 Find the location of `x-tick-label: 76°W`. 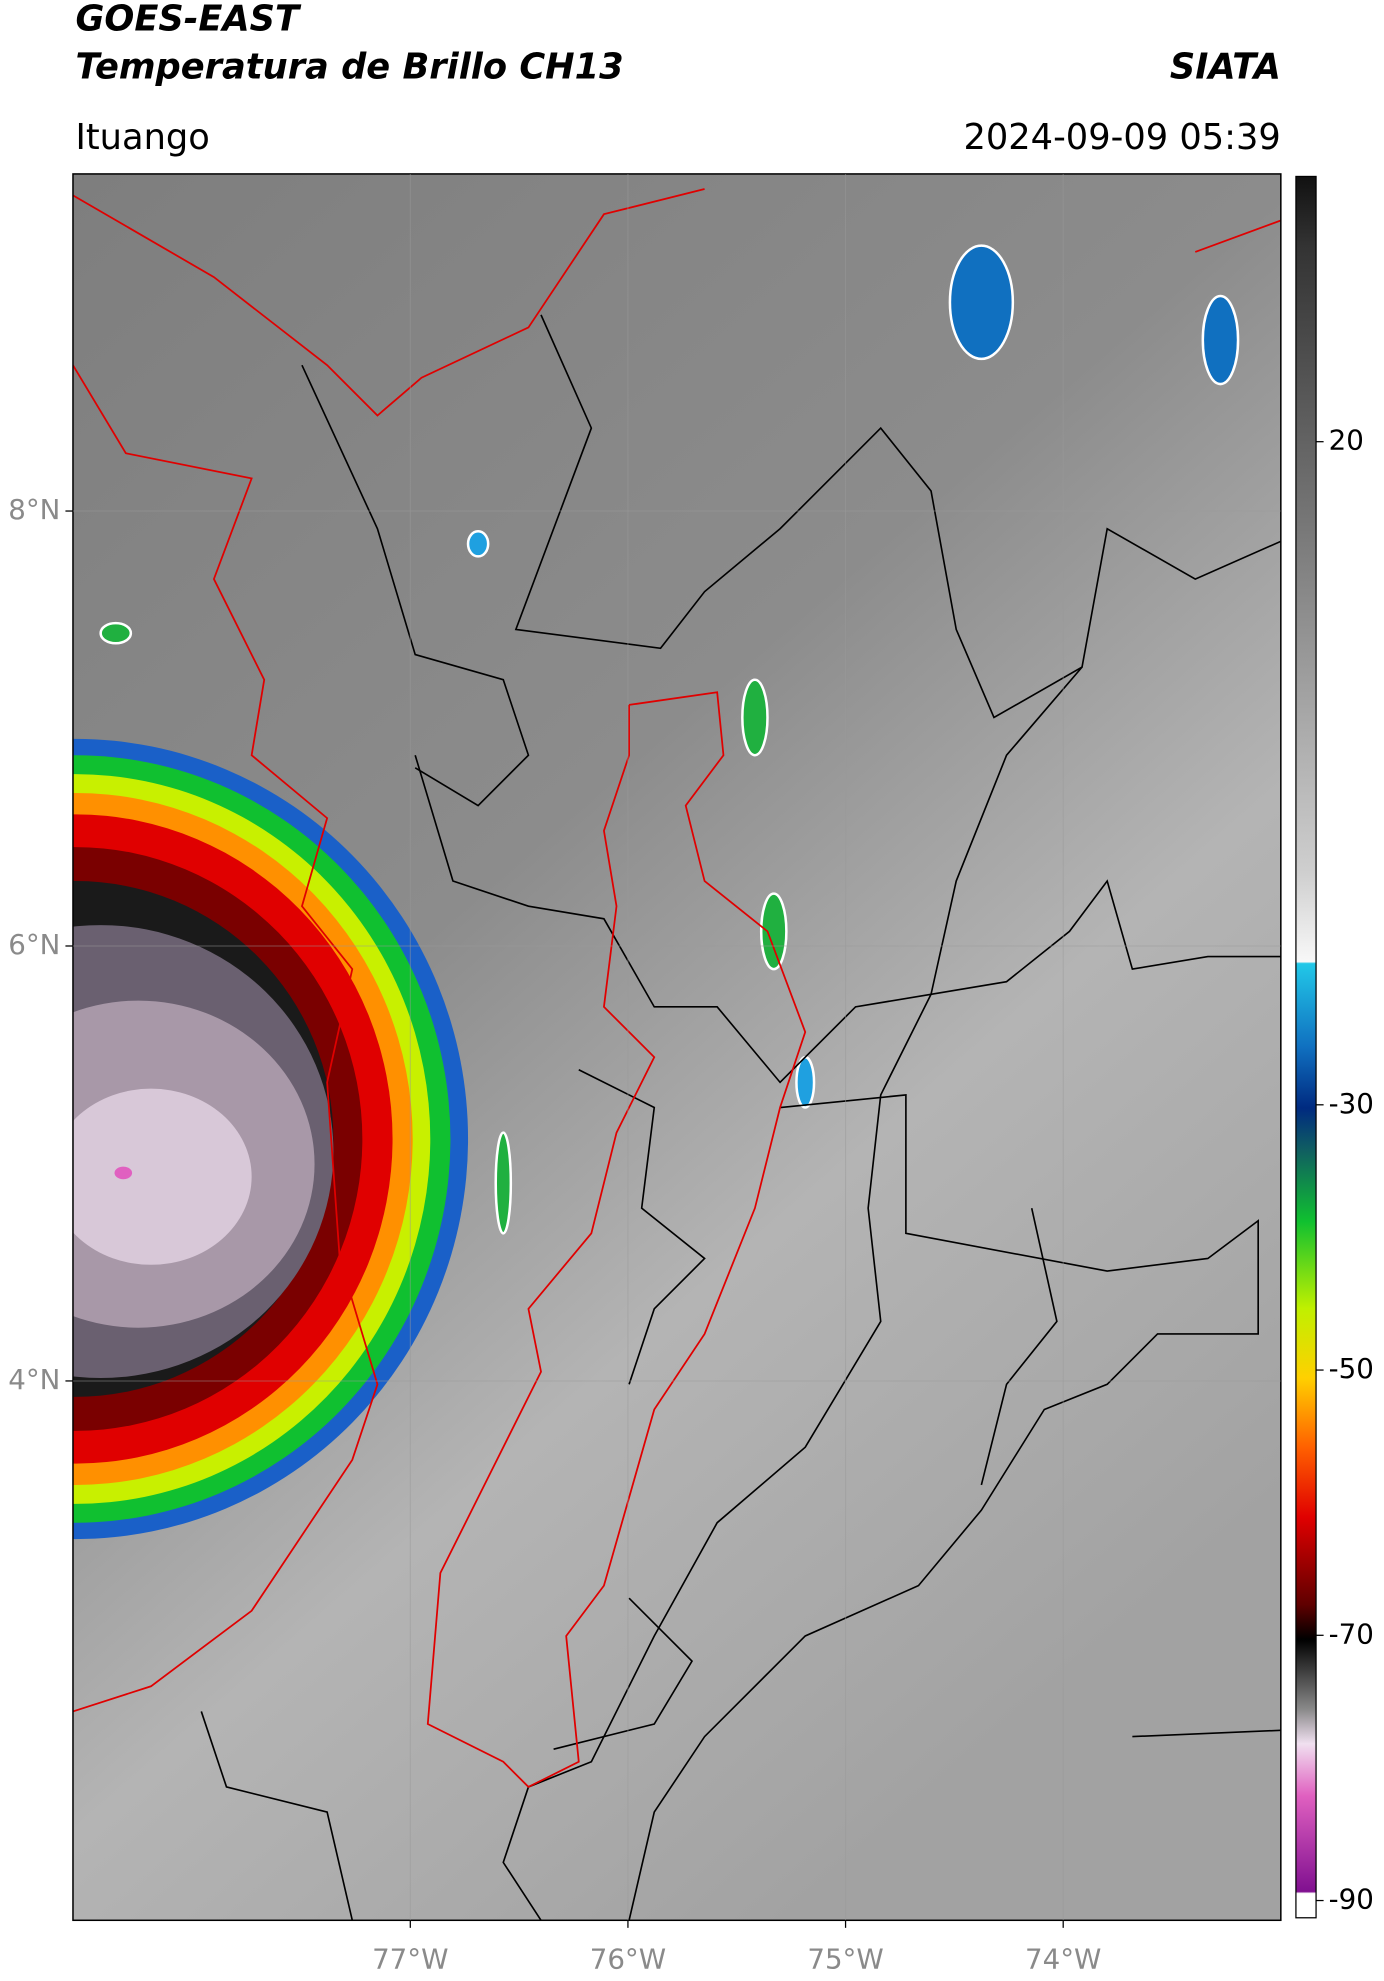

x-tick-label: 76°W is located at coordinates (628, 1959).